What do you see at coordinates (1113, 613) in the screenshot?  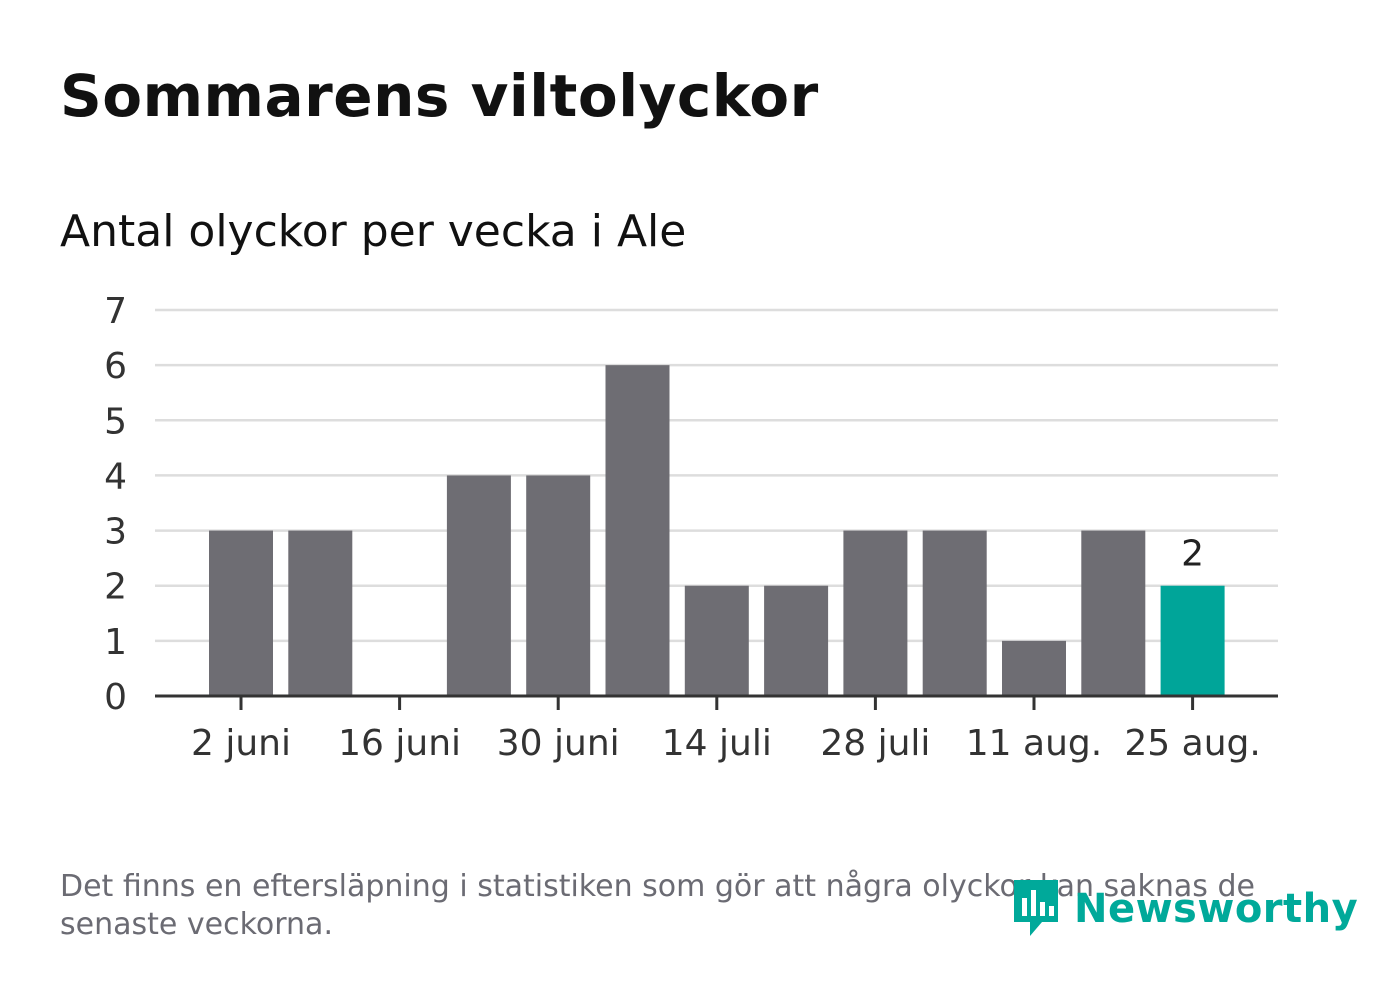 I see `bar-18-aug` at bounding box center [1113, 613].